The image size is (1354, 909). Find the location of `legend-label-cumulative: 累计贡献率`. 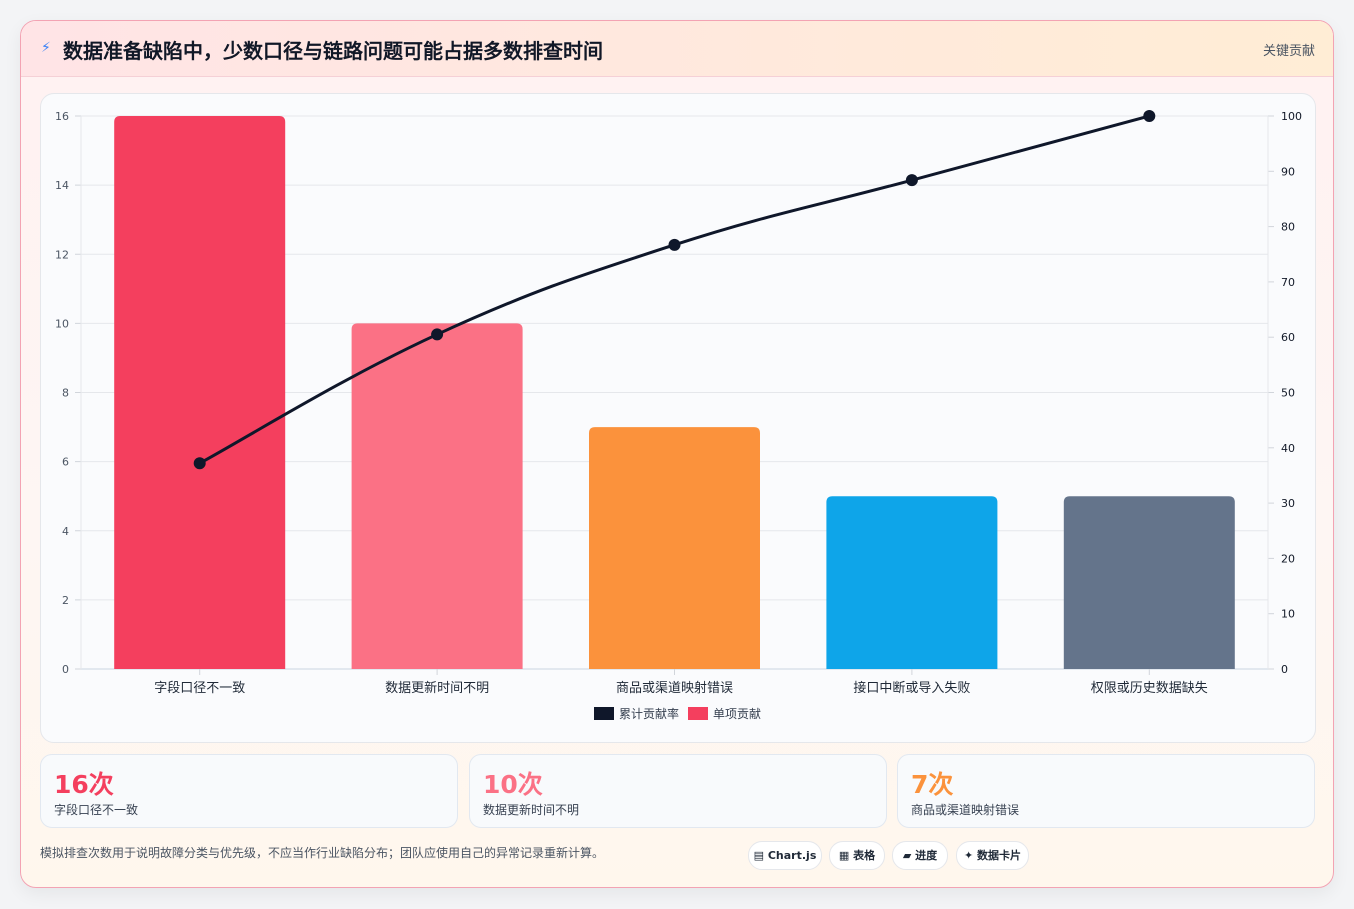

legend-label-cumulative: 累计贡献率 is located at coordinates (649, 713).